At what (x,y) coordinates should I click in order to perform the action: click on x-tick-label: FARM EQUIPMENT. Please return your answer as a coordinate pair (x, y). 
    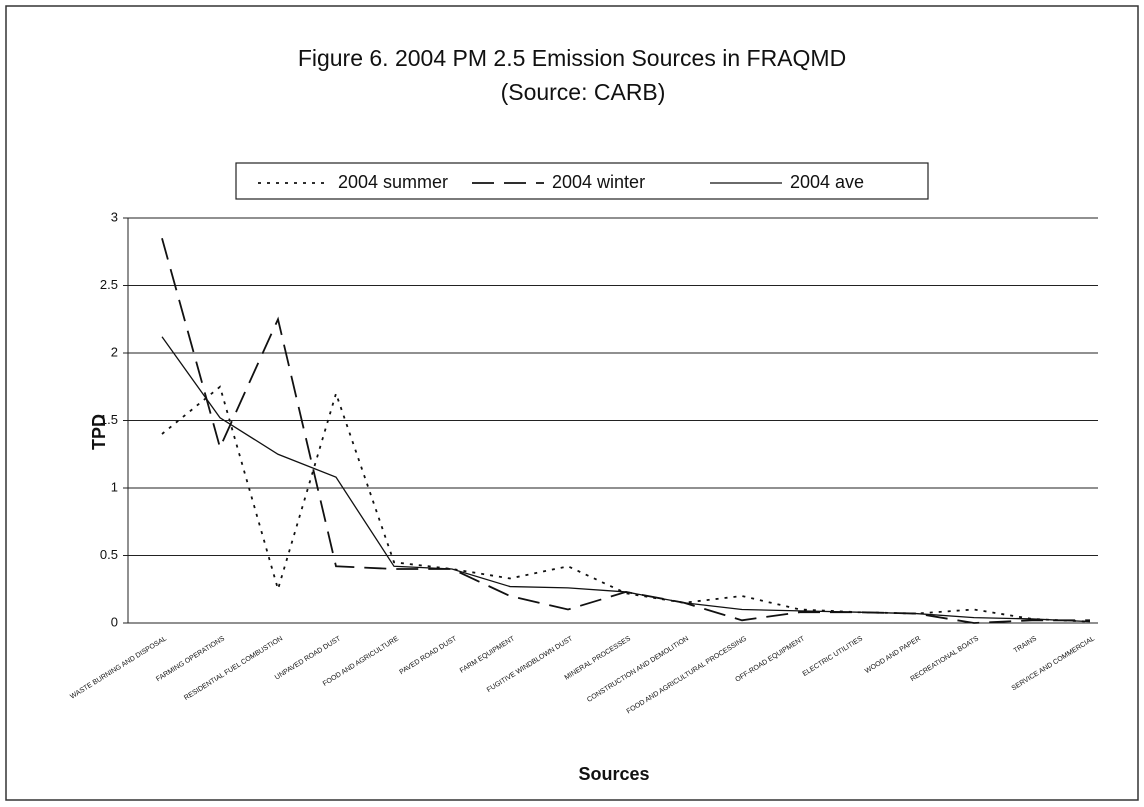
    Looking at the image, I should click on (488, 655).